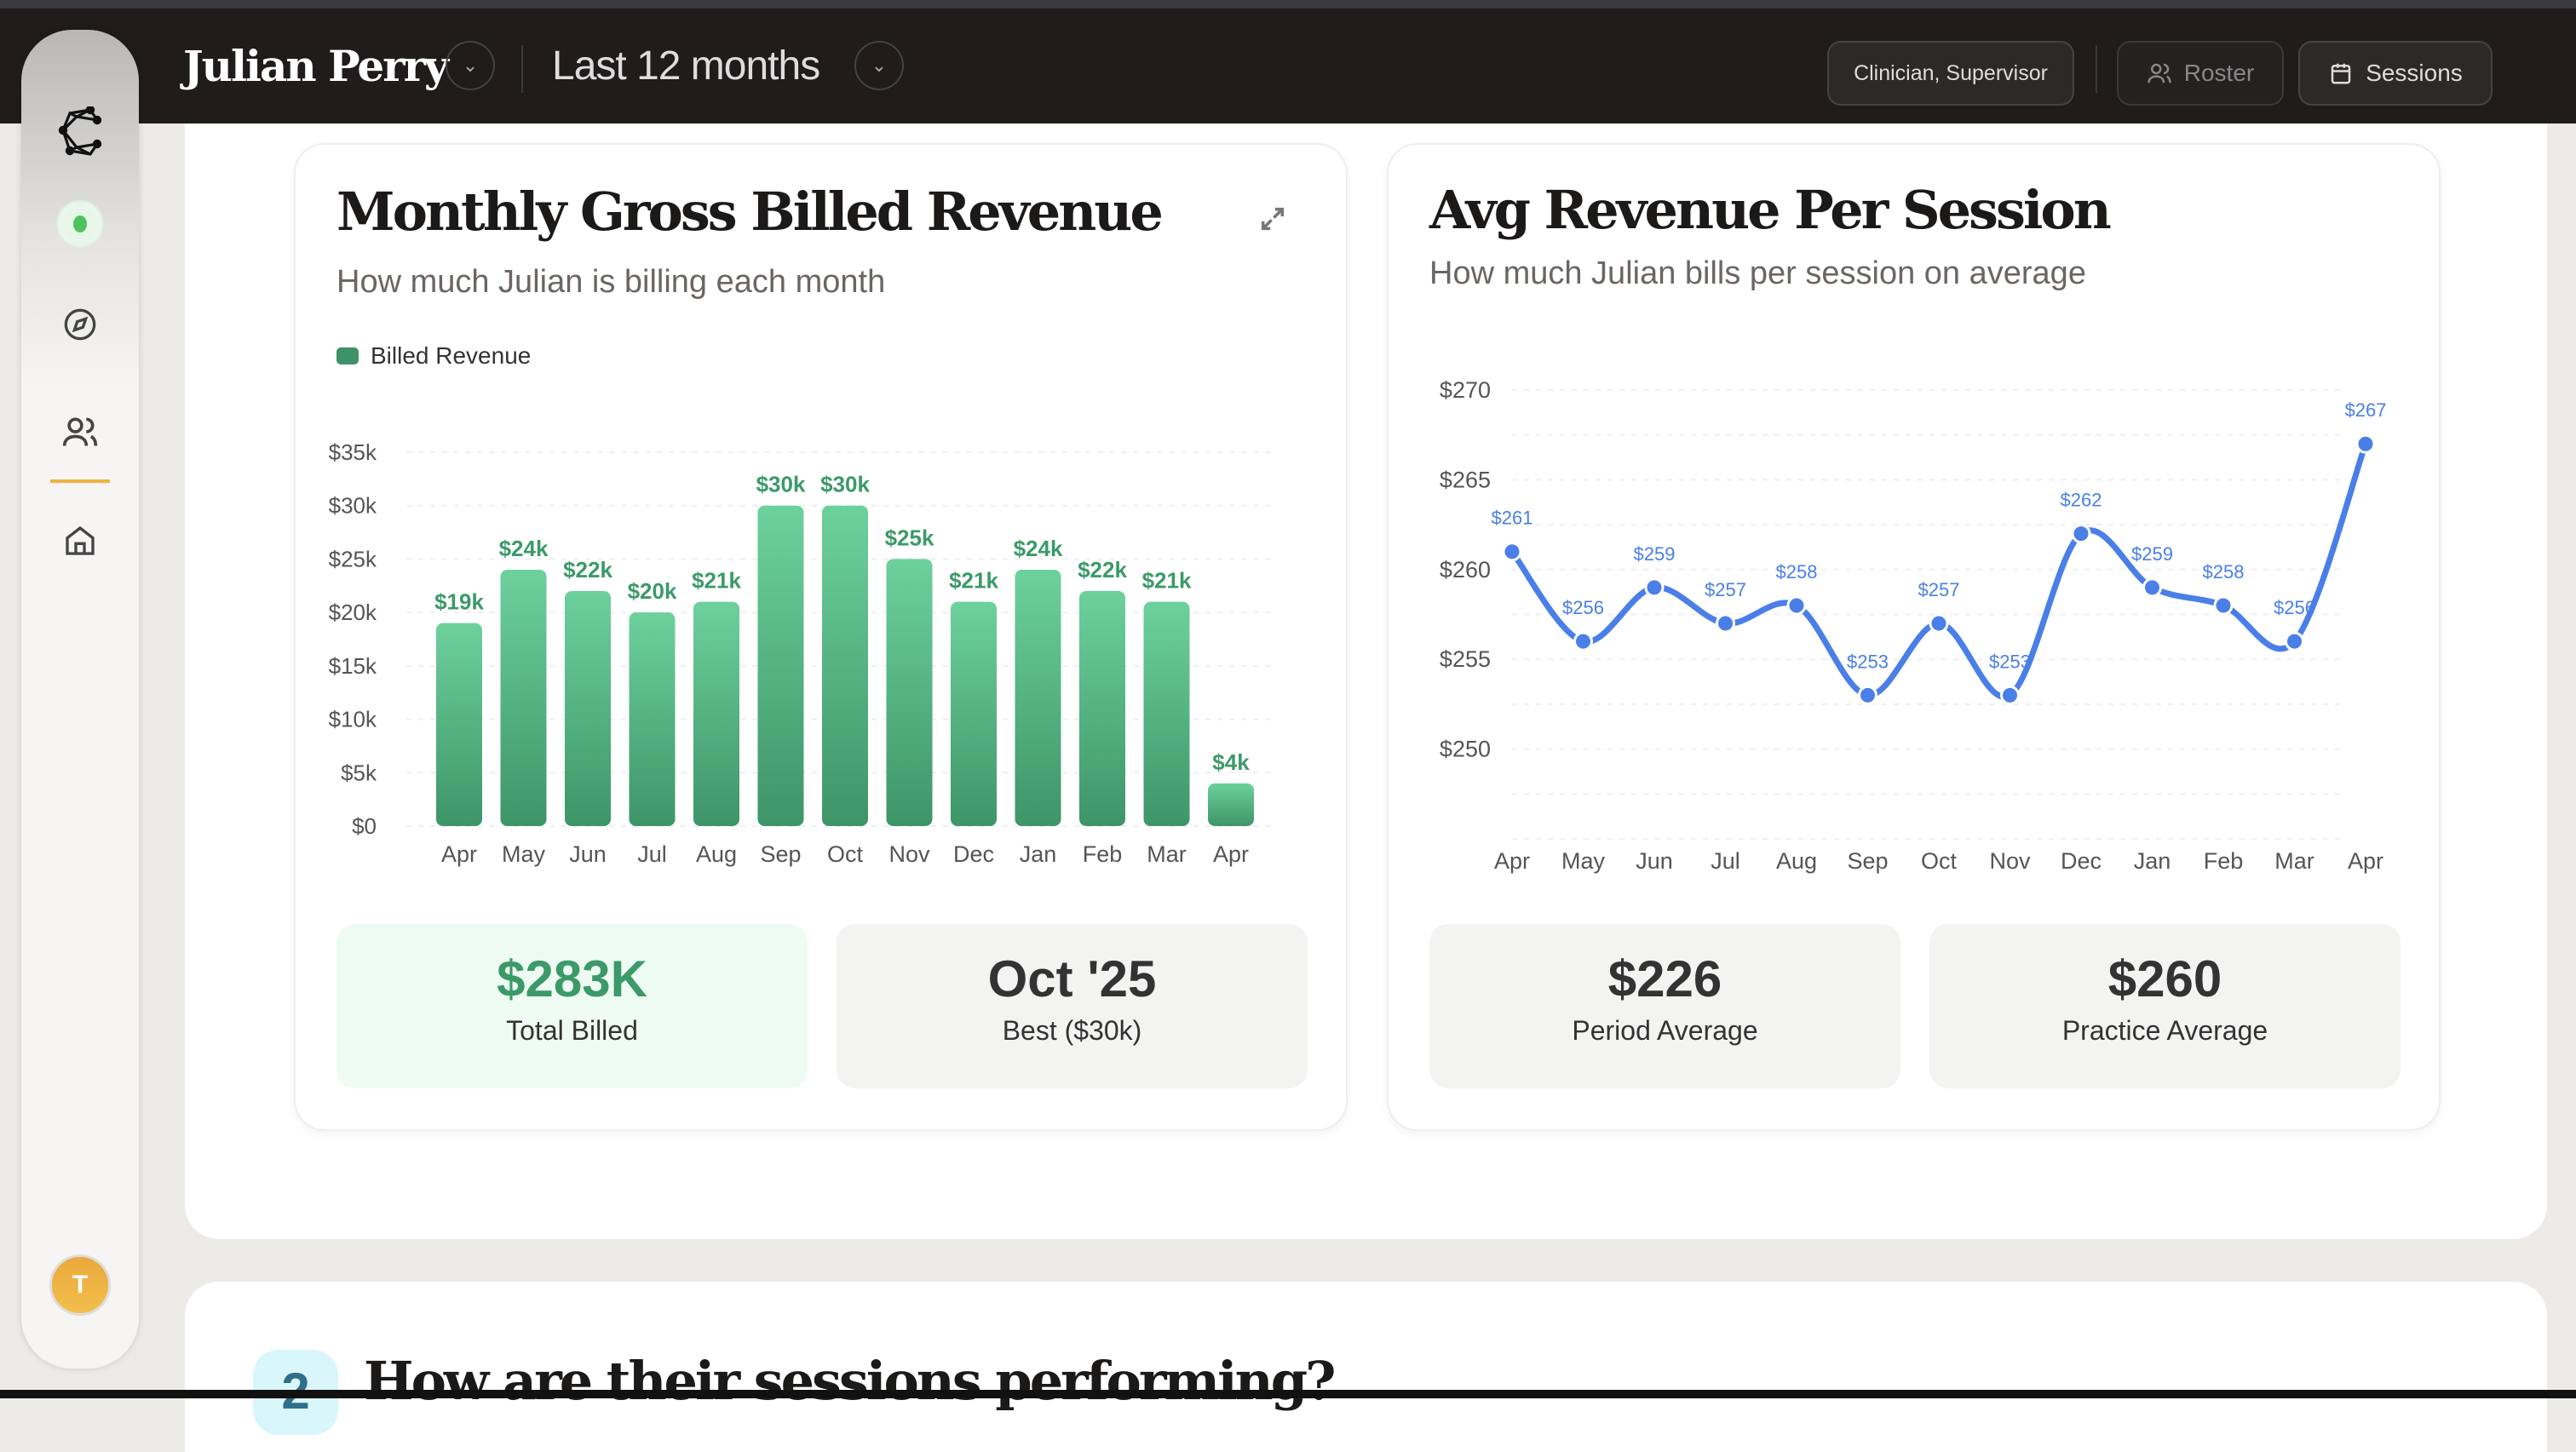 The height and width of the screenshot is (1452, 2576). I want to click on stat-practice-average: $260 Practice Average, so click(2165, 1006).